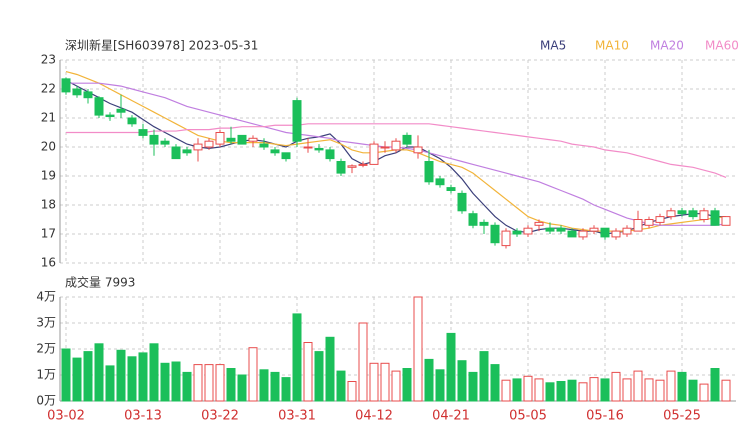 The image size is (740, 440). I want to click on x-tick-label: 04-12, so click(374, 416).